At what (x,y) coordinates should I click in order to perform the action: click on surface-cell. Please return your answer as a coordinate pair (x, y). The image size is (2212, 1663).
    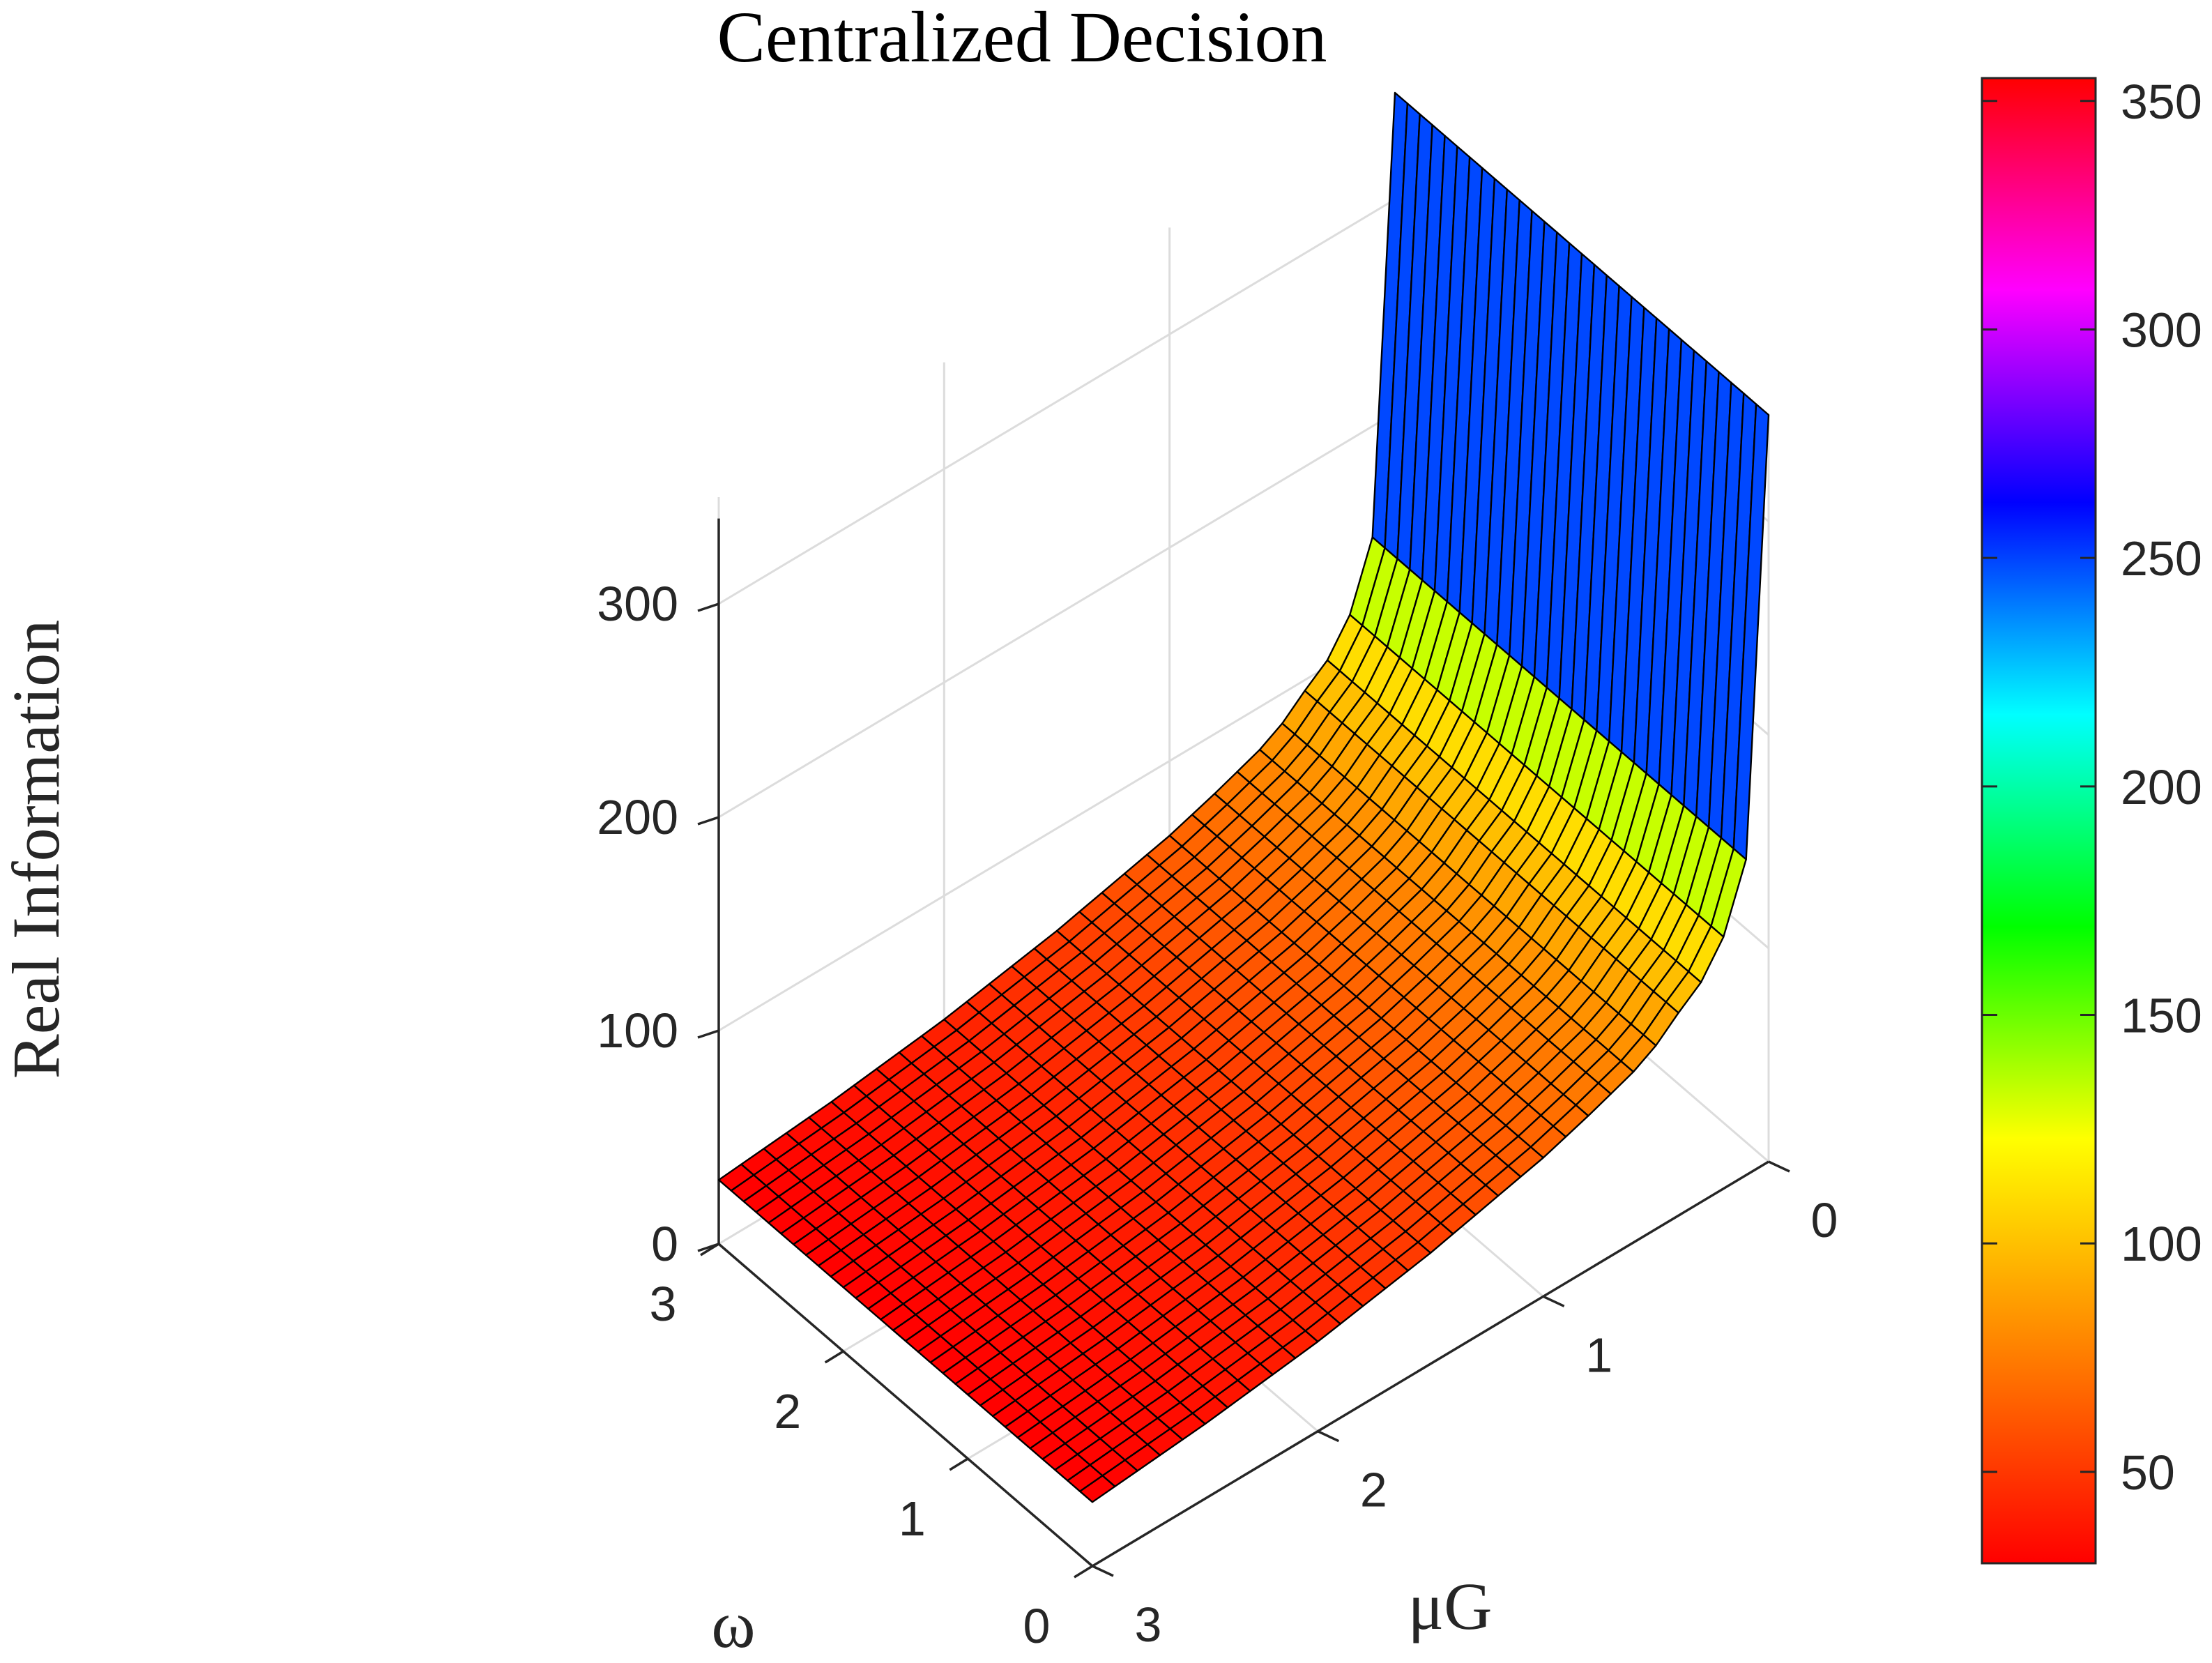
    Looking at the image, I should click on (1097, 1489).